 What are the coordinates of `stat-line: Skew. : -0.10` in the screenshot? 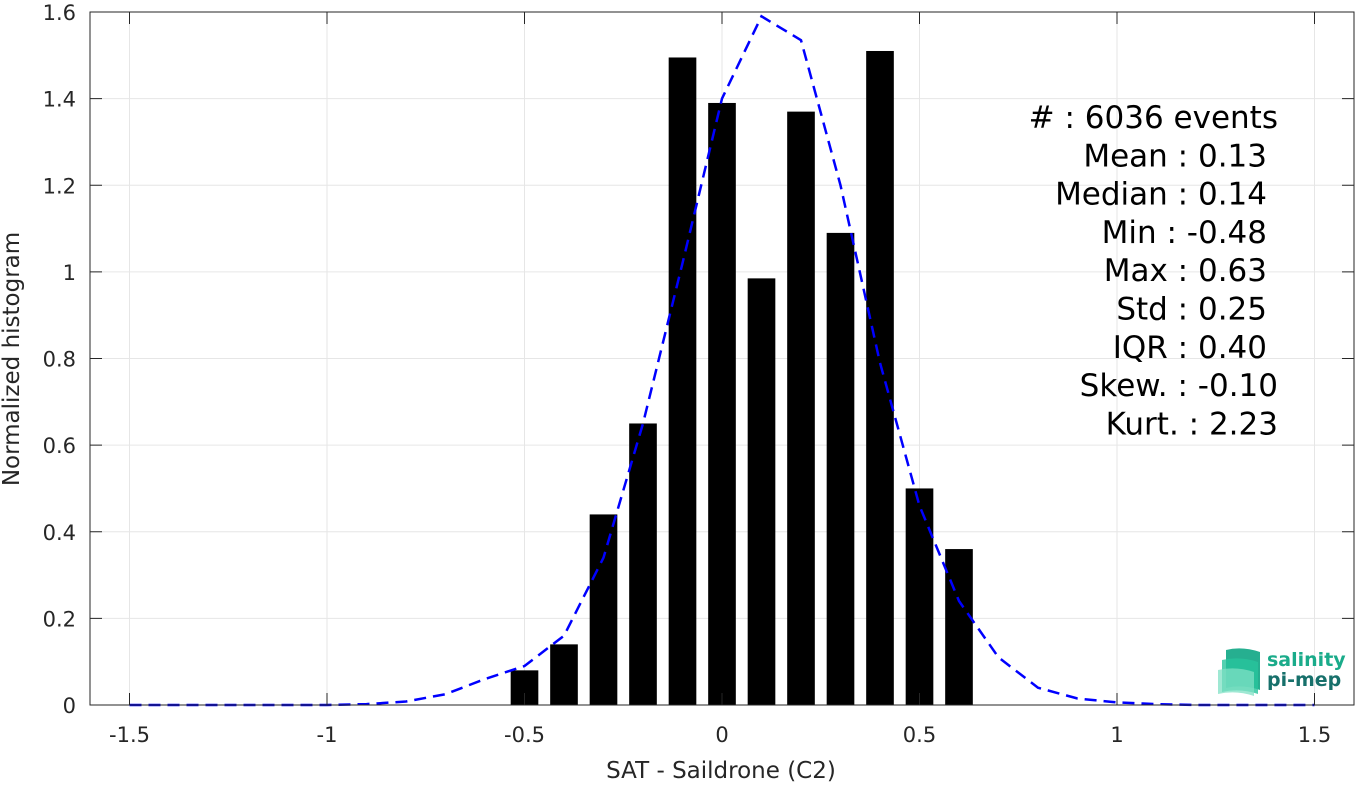 It's located at (1179, 386).